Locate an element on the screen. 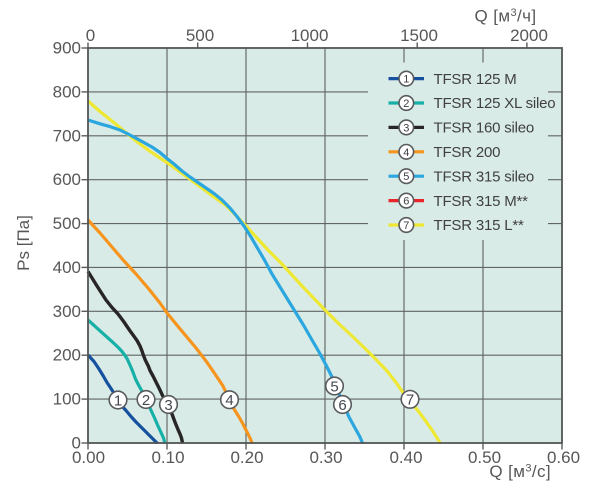  svg-text: 0.00 is located at coordinates (88, 457).